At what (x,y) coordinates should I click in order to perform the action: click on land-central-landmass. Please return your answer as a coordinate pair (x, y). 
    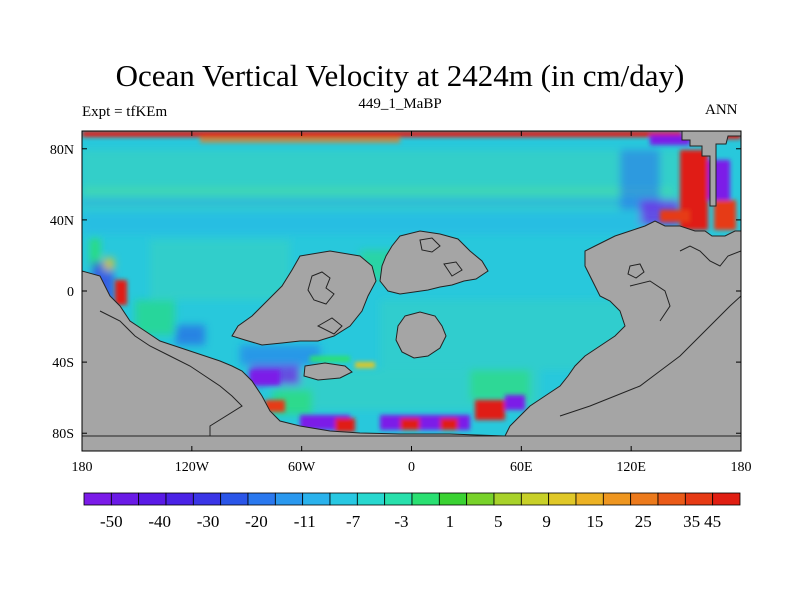
    Looking at the image, I should click on (434, 262).